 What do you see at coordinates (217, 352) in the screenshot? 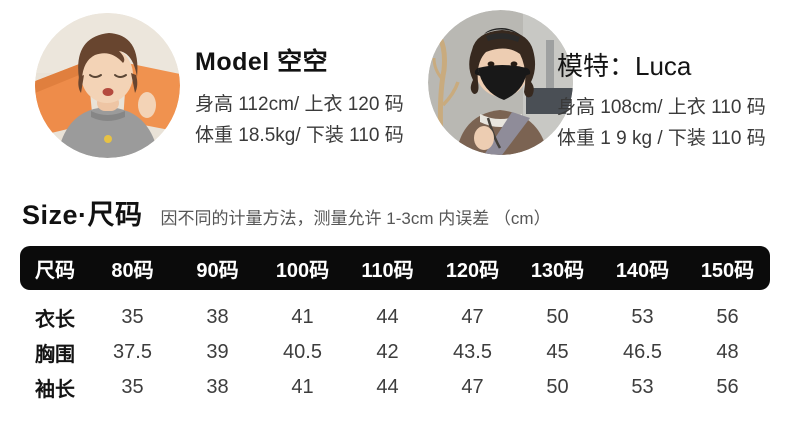
I see `table-cell: 39` at bounding box center [217, 352].